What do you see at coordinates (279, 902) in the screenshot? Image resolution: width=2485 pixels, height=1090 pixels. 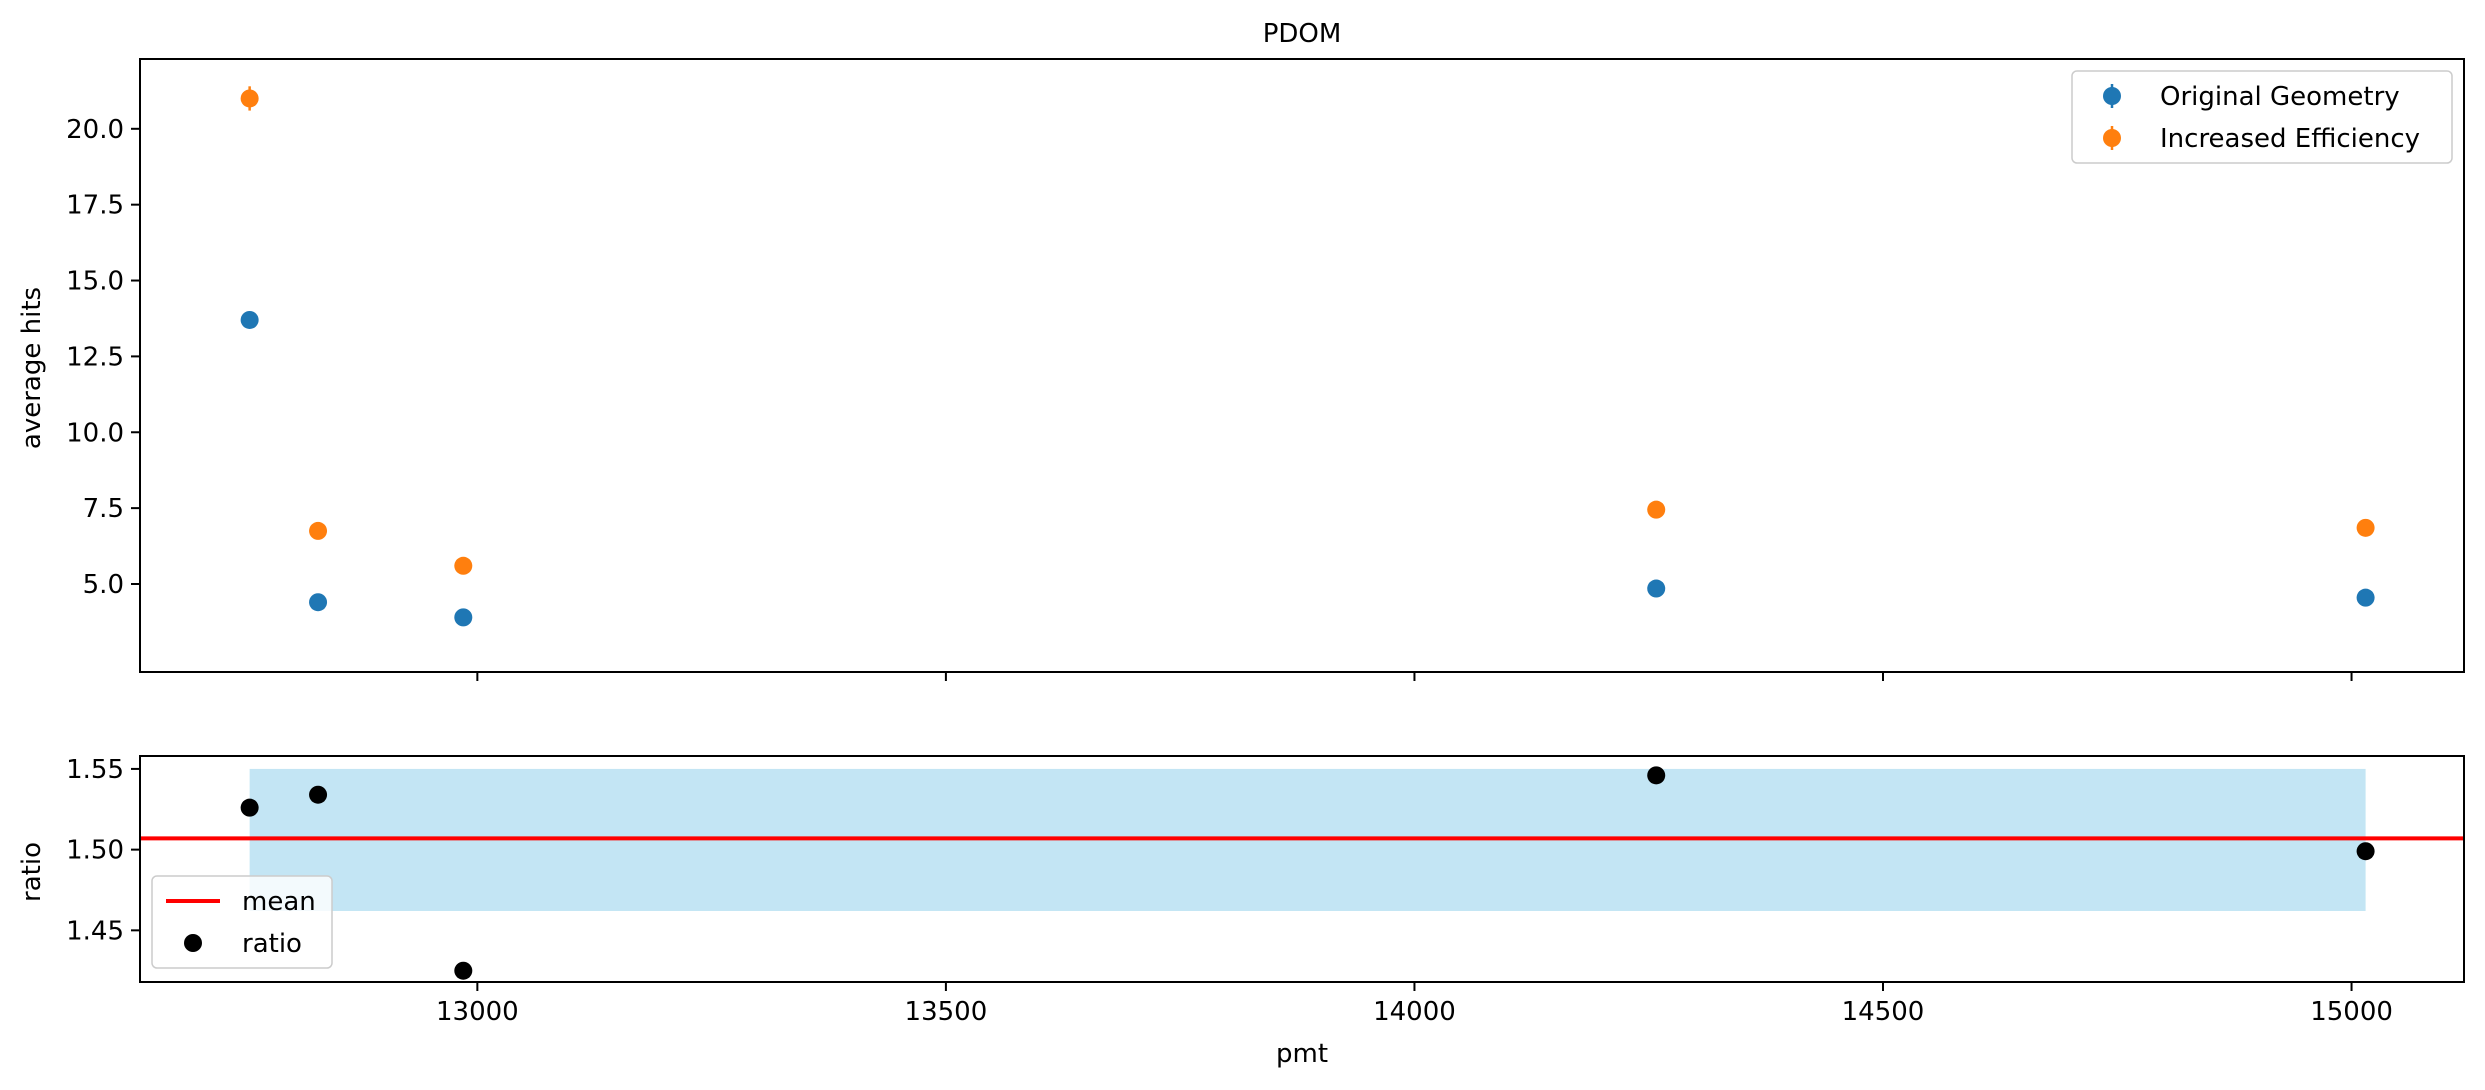 I see `legend-mean-label: mean` at bounding box center [279, 902].